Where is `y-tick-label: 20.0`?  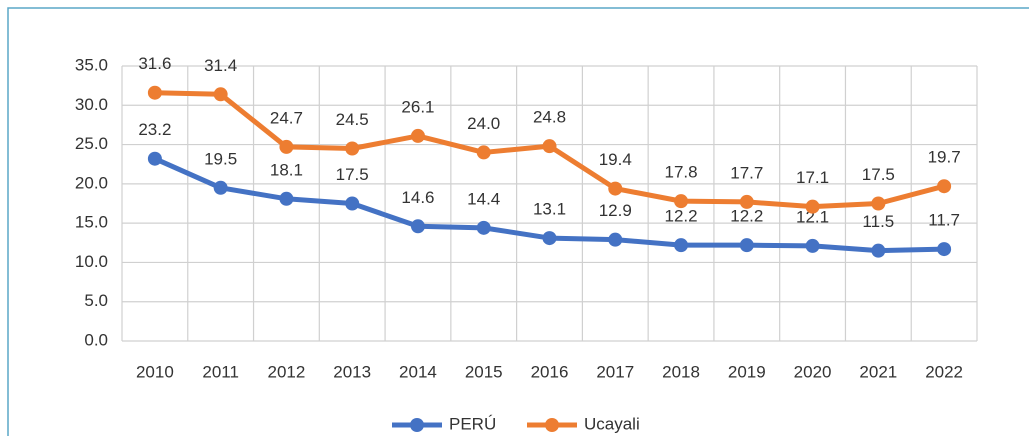
y-tick-label: 20.0 is located at coordinates (91, 182).